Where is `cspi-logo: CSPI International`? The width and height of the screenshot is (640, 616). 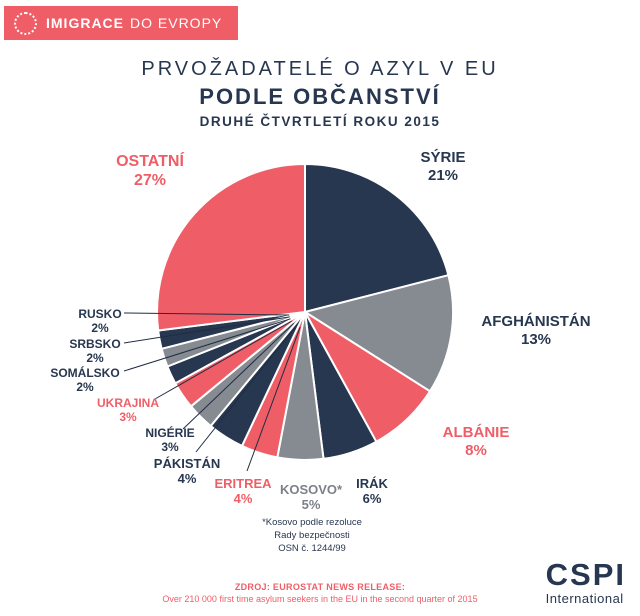 cspi-logo: CSPI International is located at coordinates (586, 582).